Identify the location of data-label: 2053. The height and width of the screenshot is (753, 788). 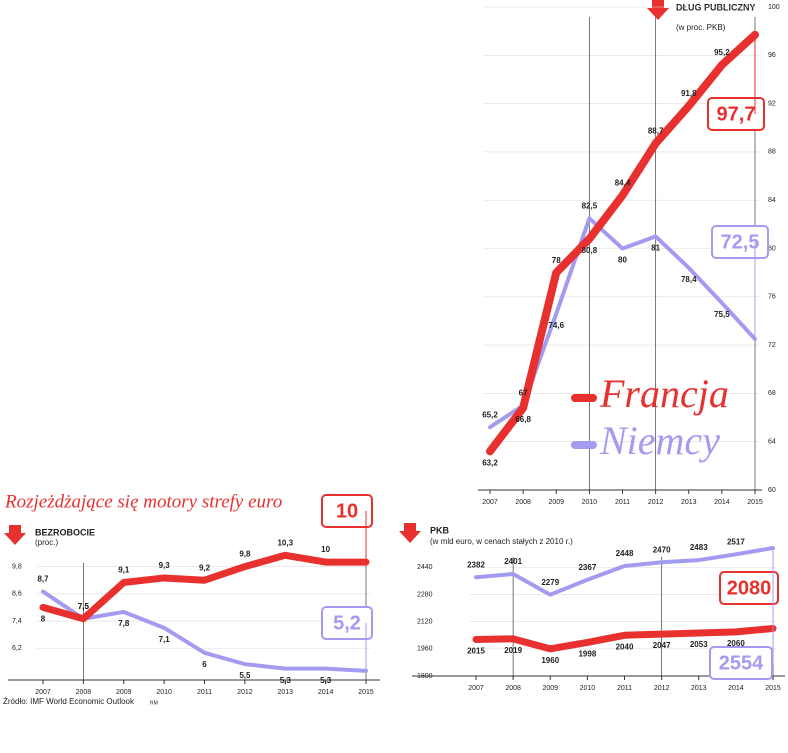
(699, 644).